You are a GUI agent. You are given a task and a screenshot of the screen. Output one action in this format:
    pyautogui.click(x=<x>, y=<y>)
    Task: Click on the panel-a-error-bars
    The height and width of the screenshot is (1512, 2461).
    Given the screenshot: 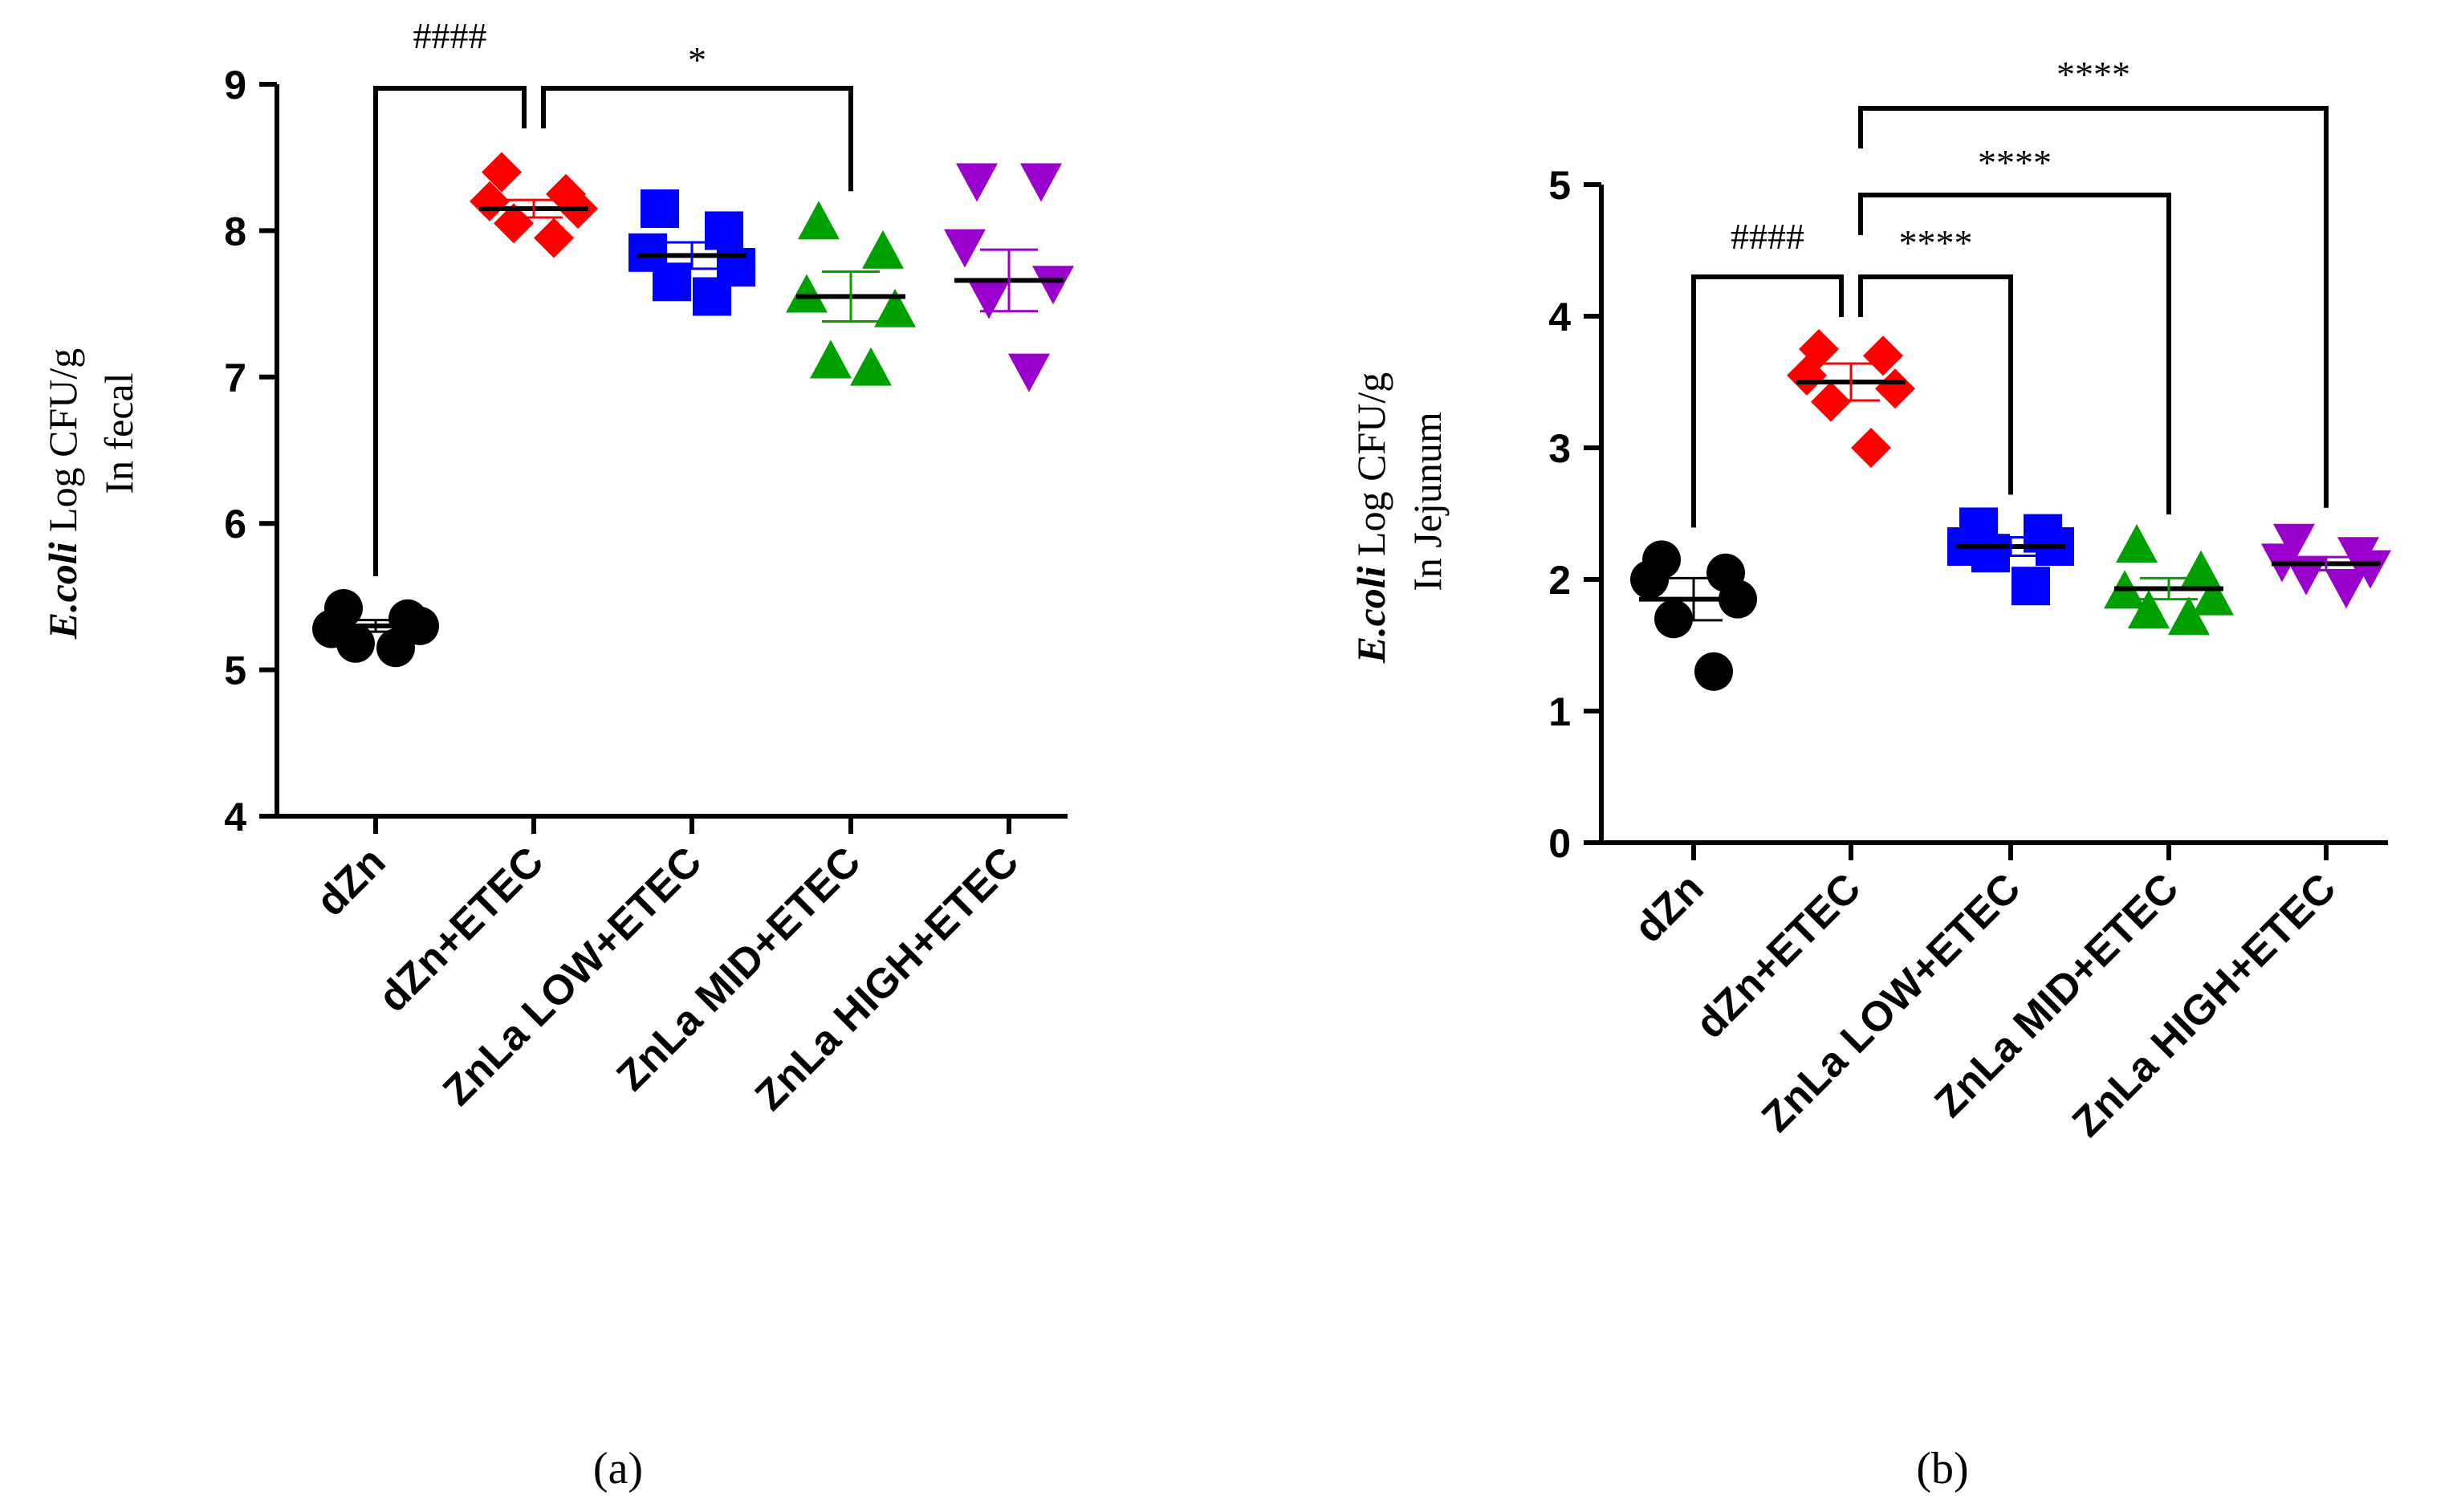 What is the action you would take?
    pyautogui.click(x=692, y=415)
    